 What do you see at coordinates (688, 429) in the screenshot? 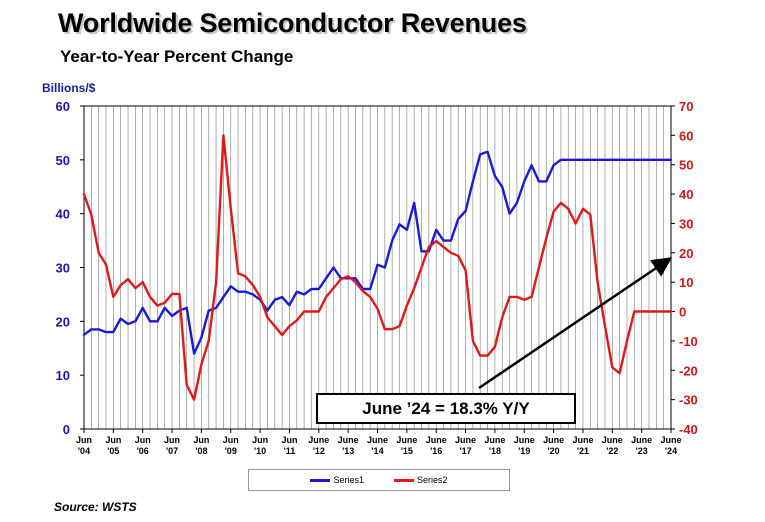
I see `y2-tick-label: -40` at bounding box center [688, 429].